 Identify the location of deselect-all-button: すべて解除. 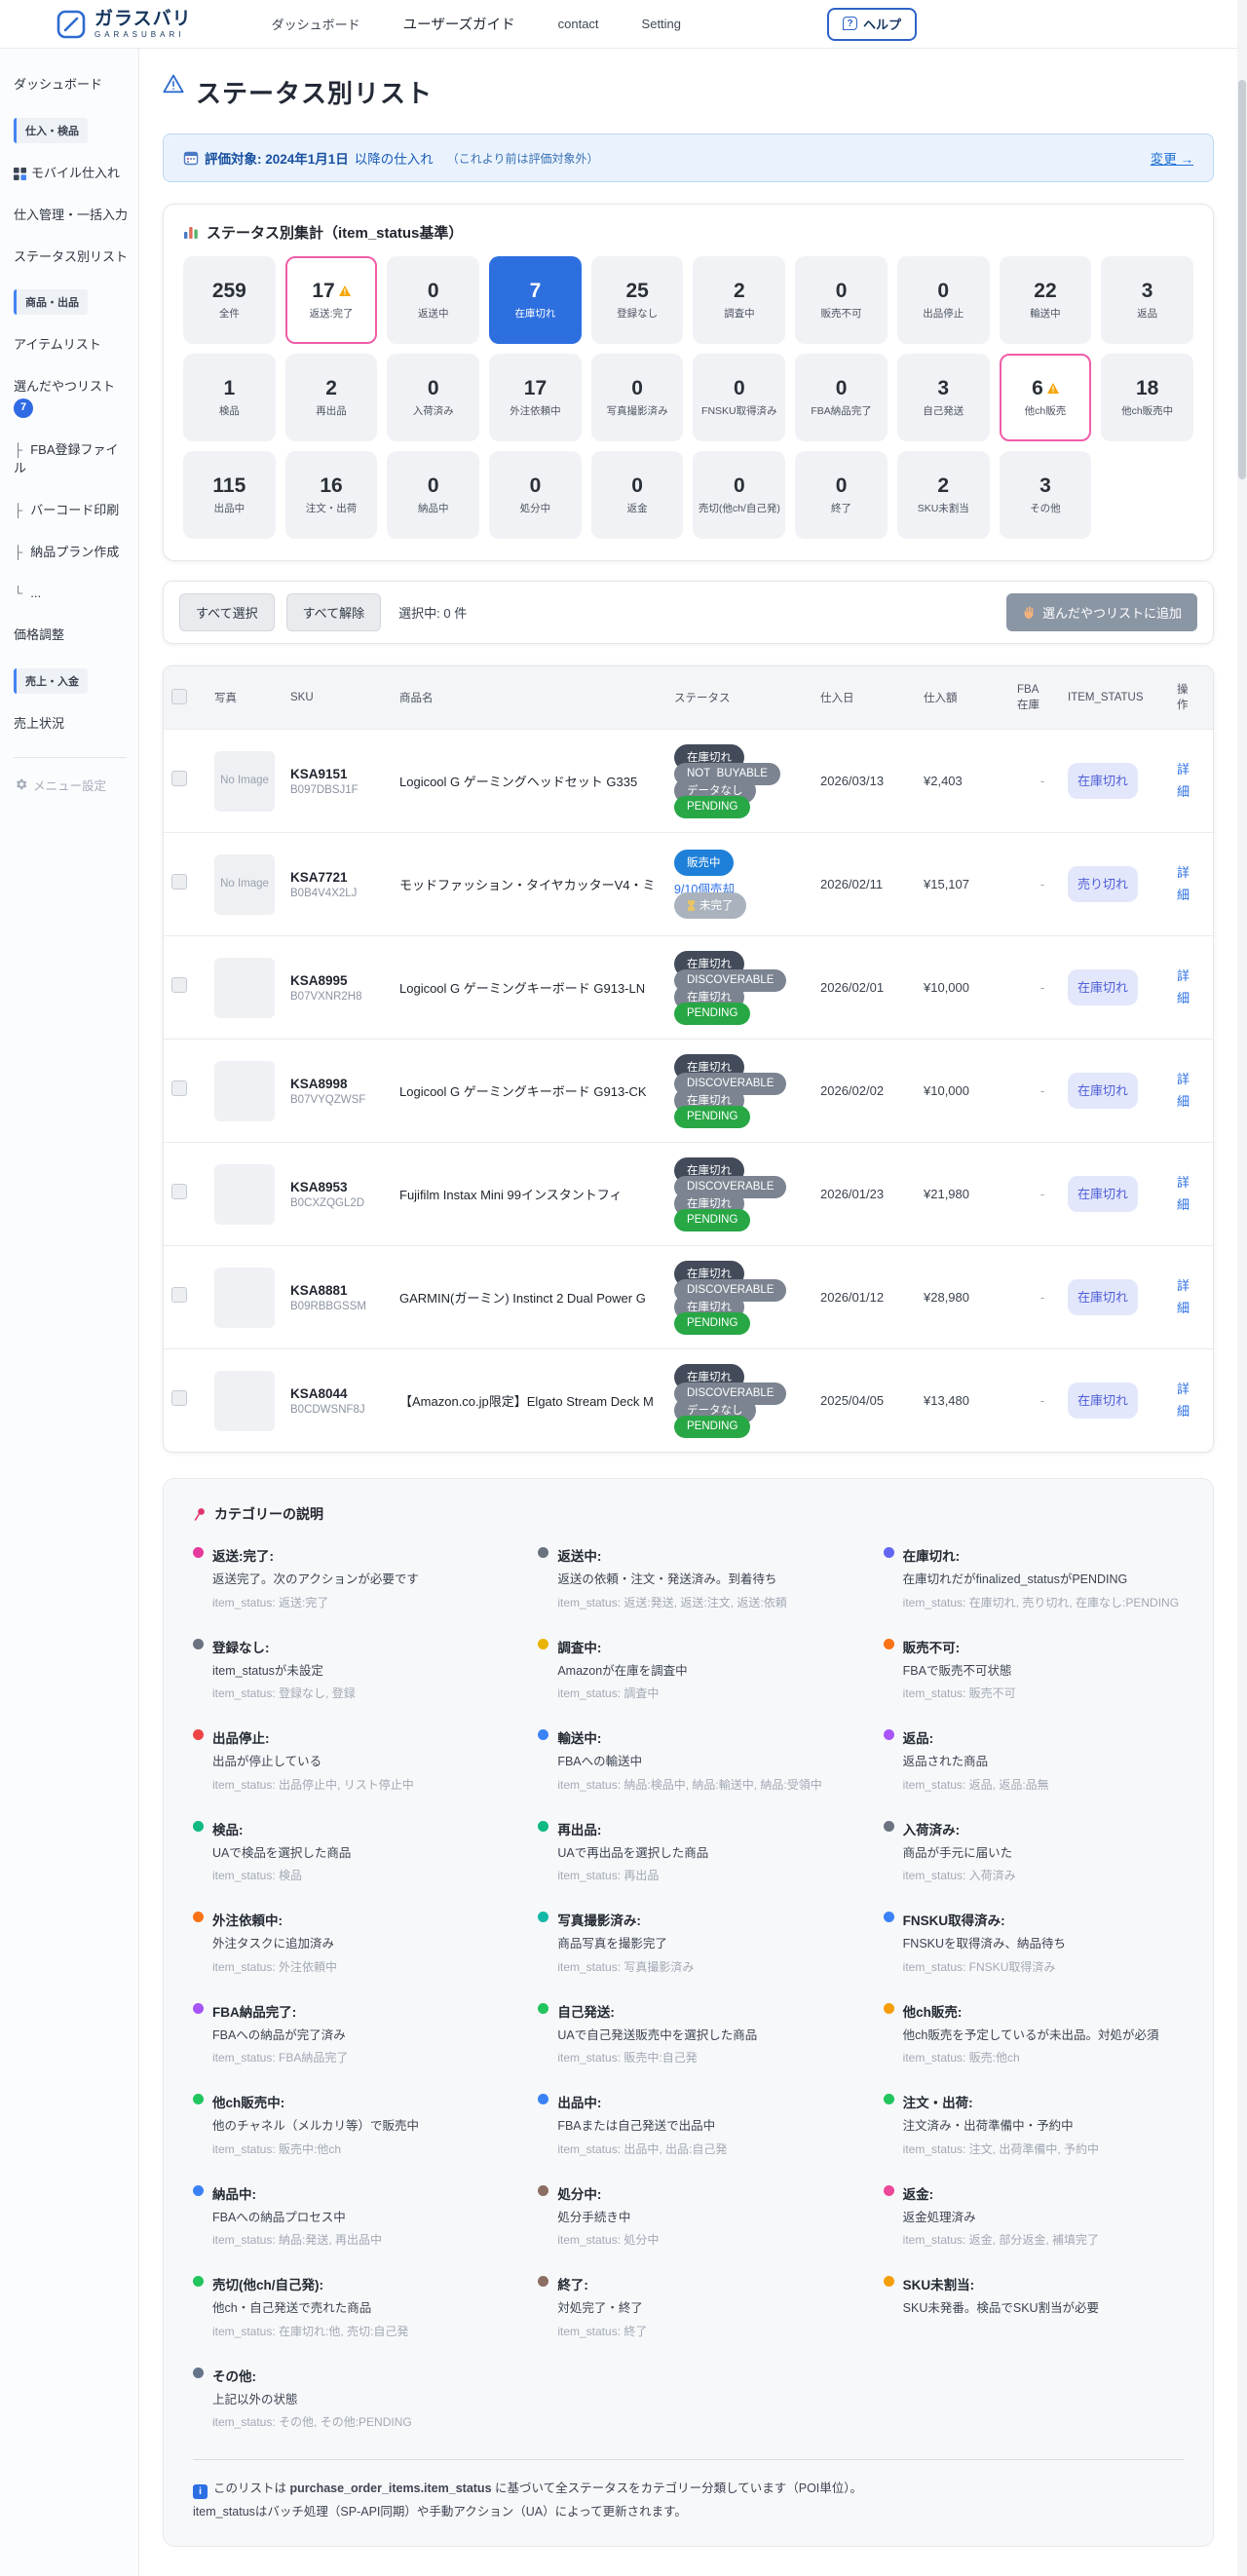
(333, 612).